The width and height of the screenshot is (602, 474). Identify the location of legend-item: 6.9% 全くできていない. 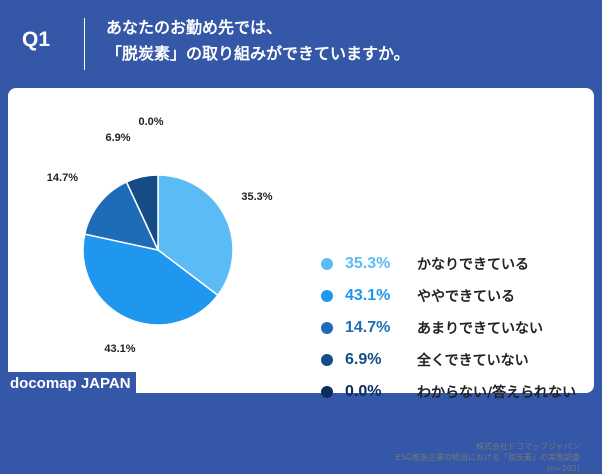
(461, 360).